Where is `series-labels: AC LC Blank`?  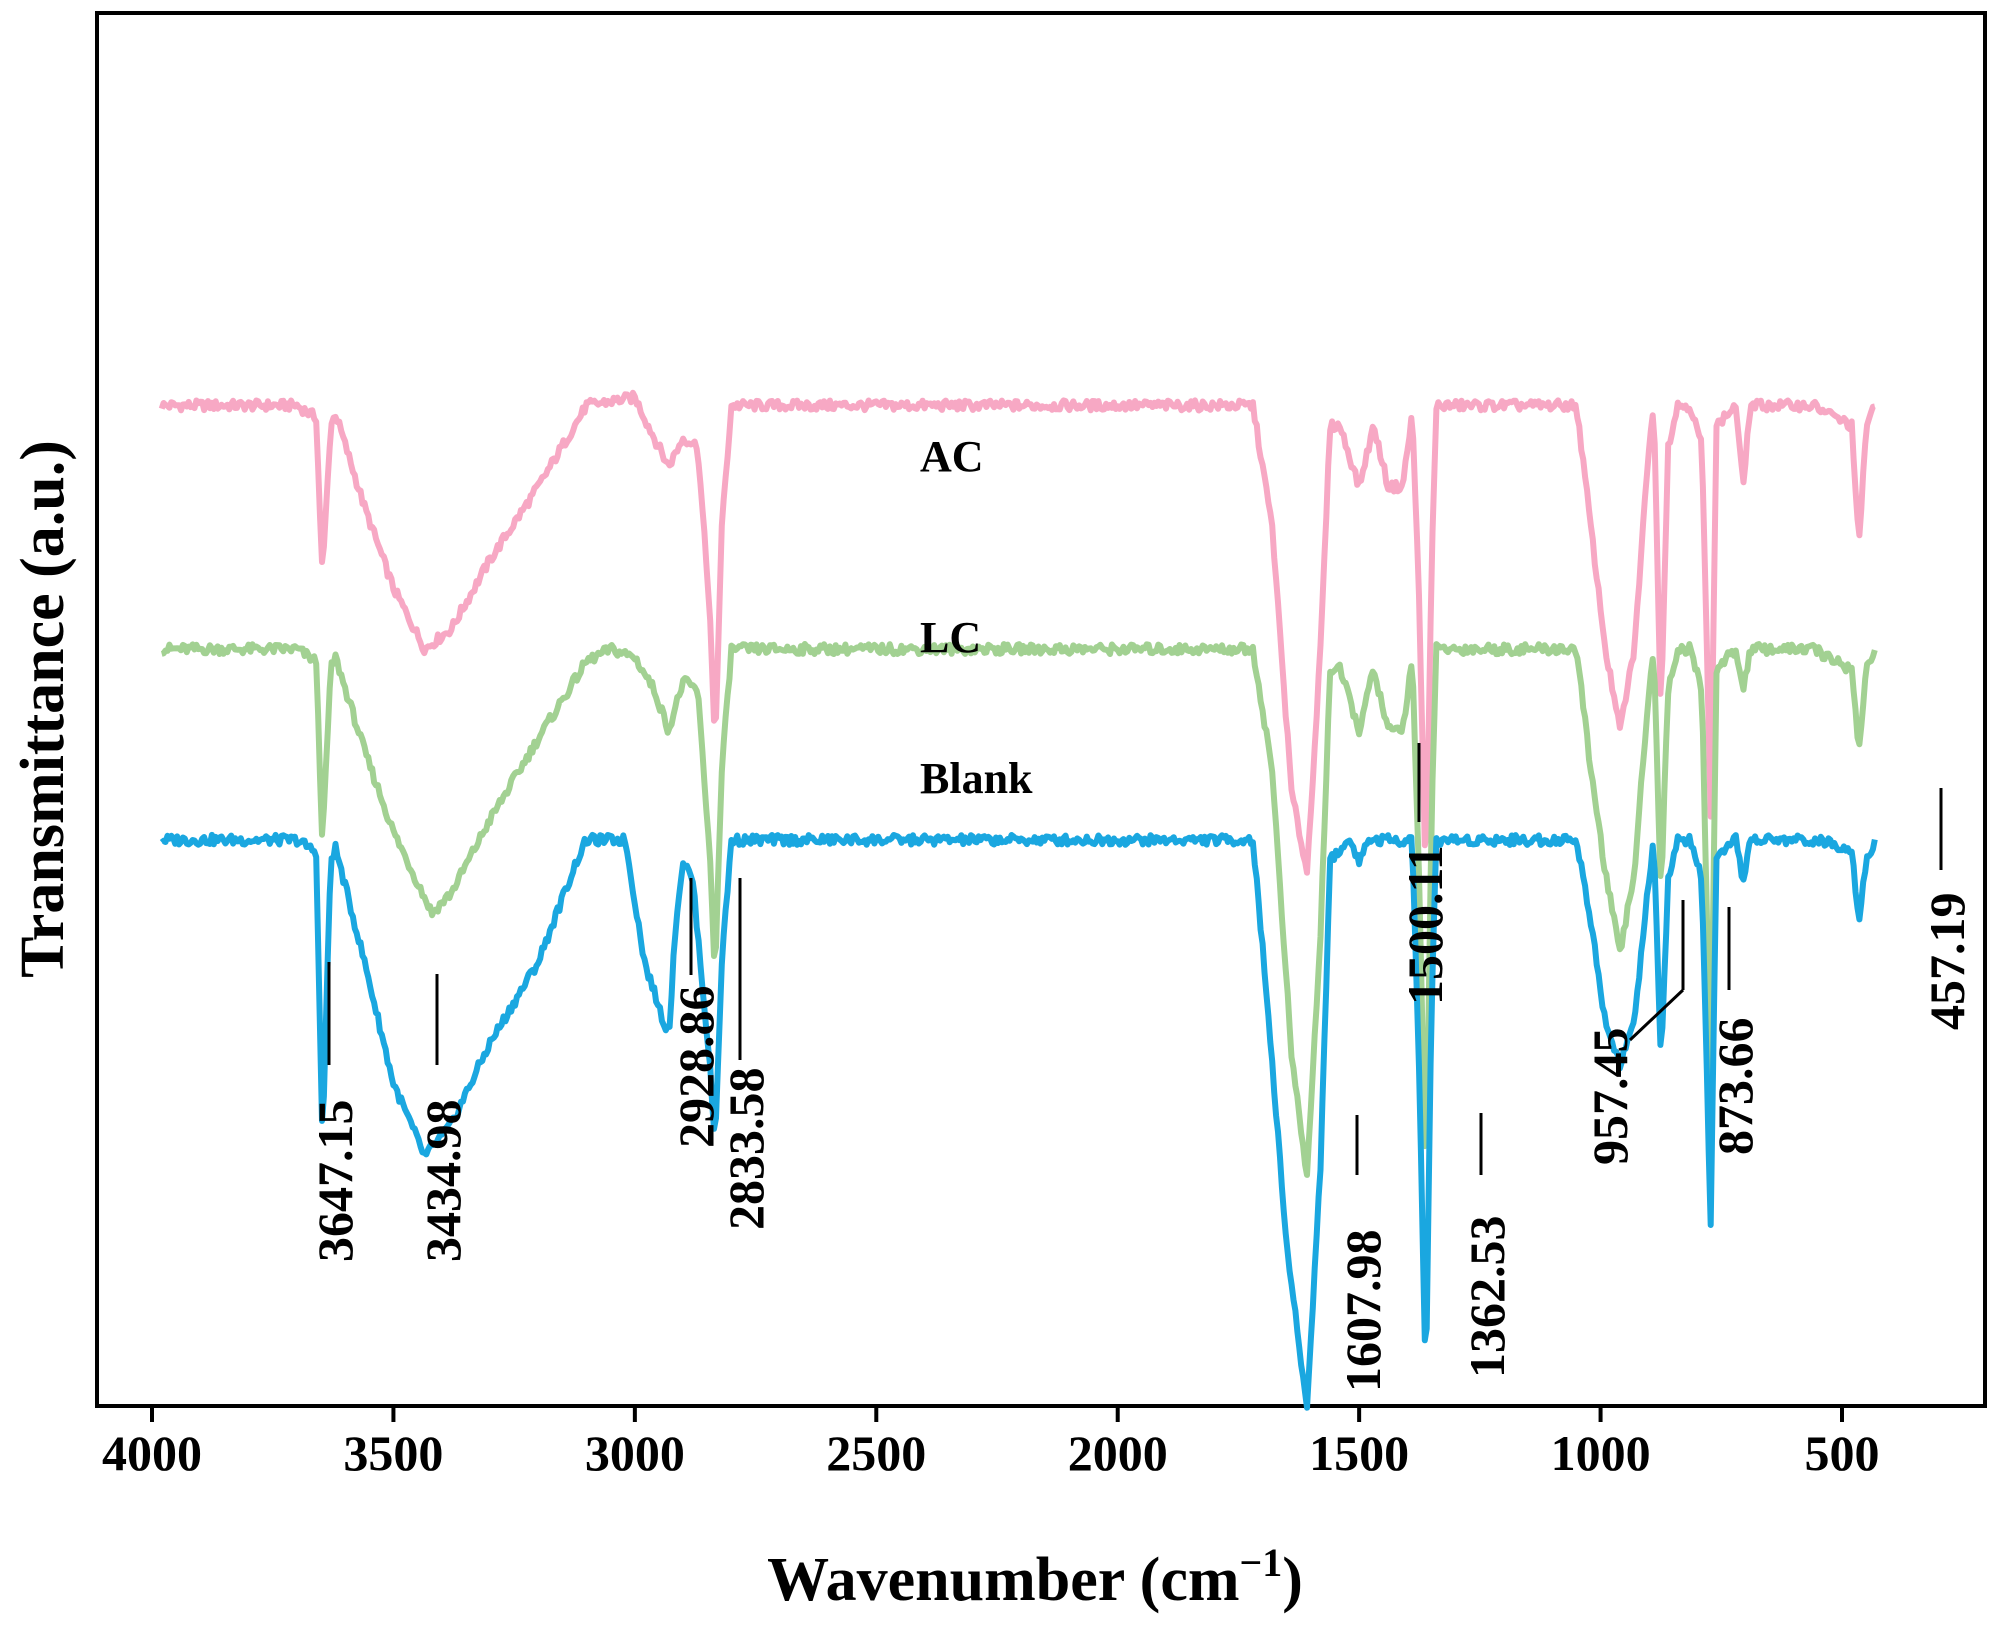
series-labels: AC LC Blank is located at coordinates (976, 617).